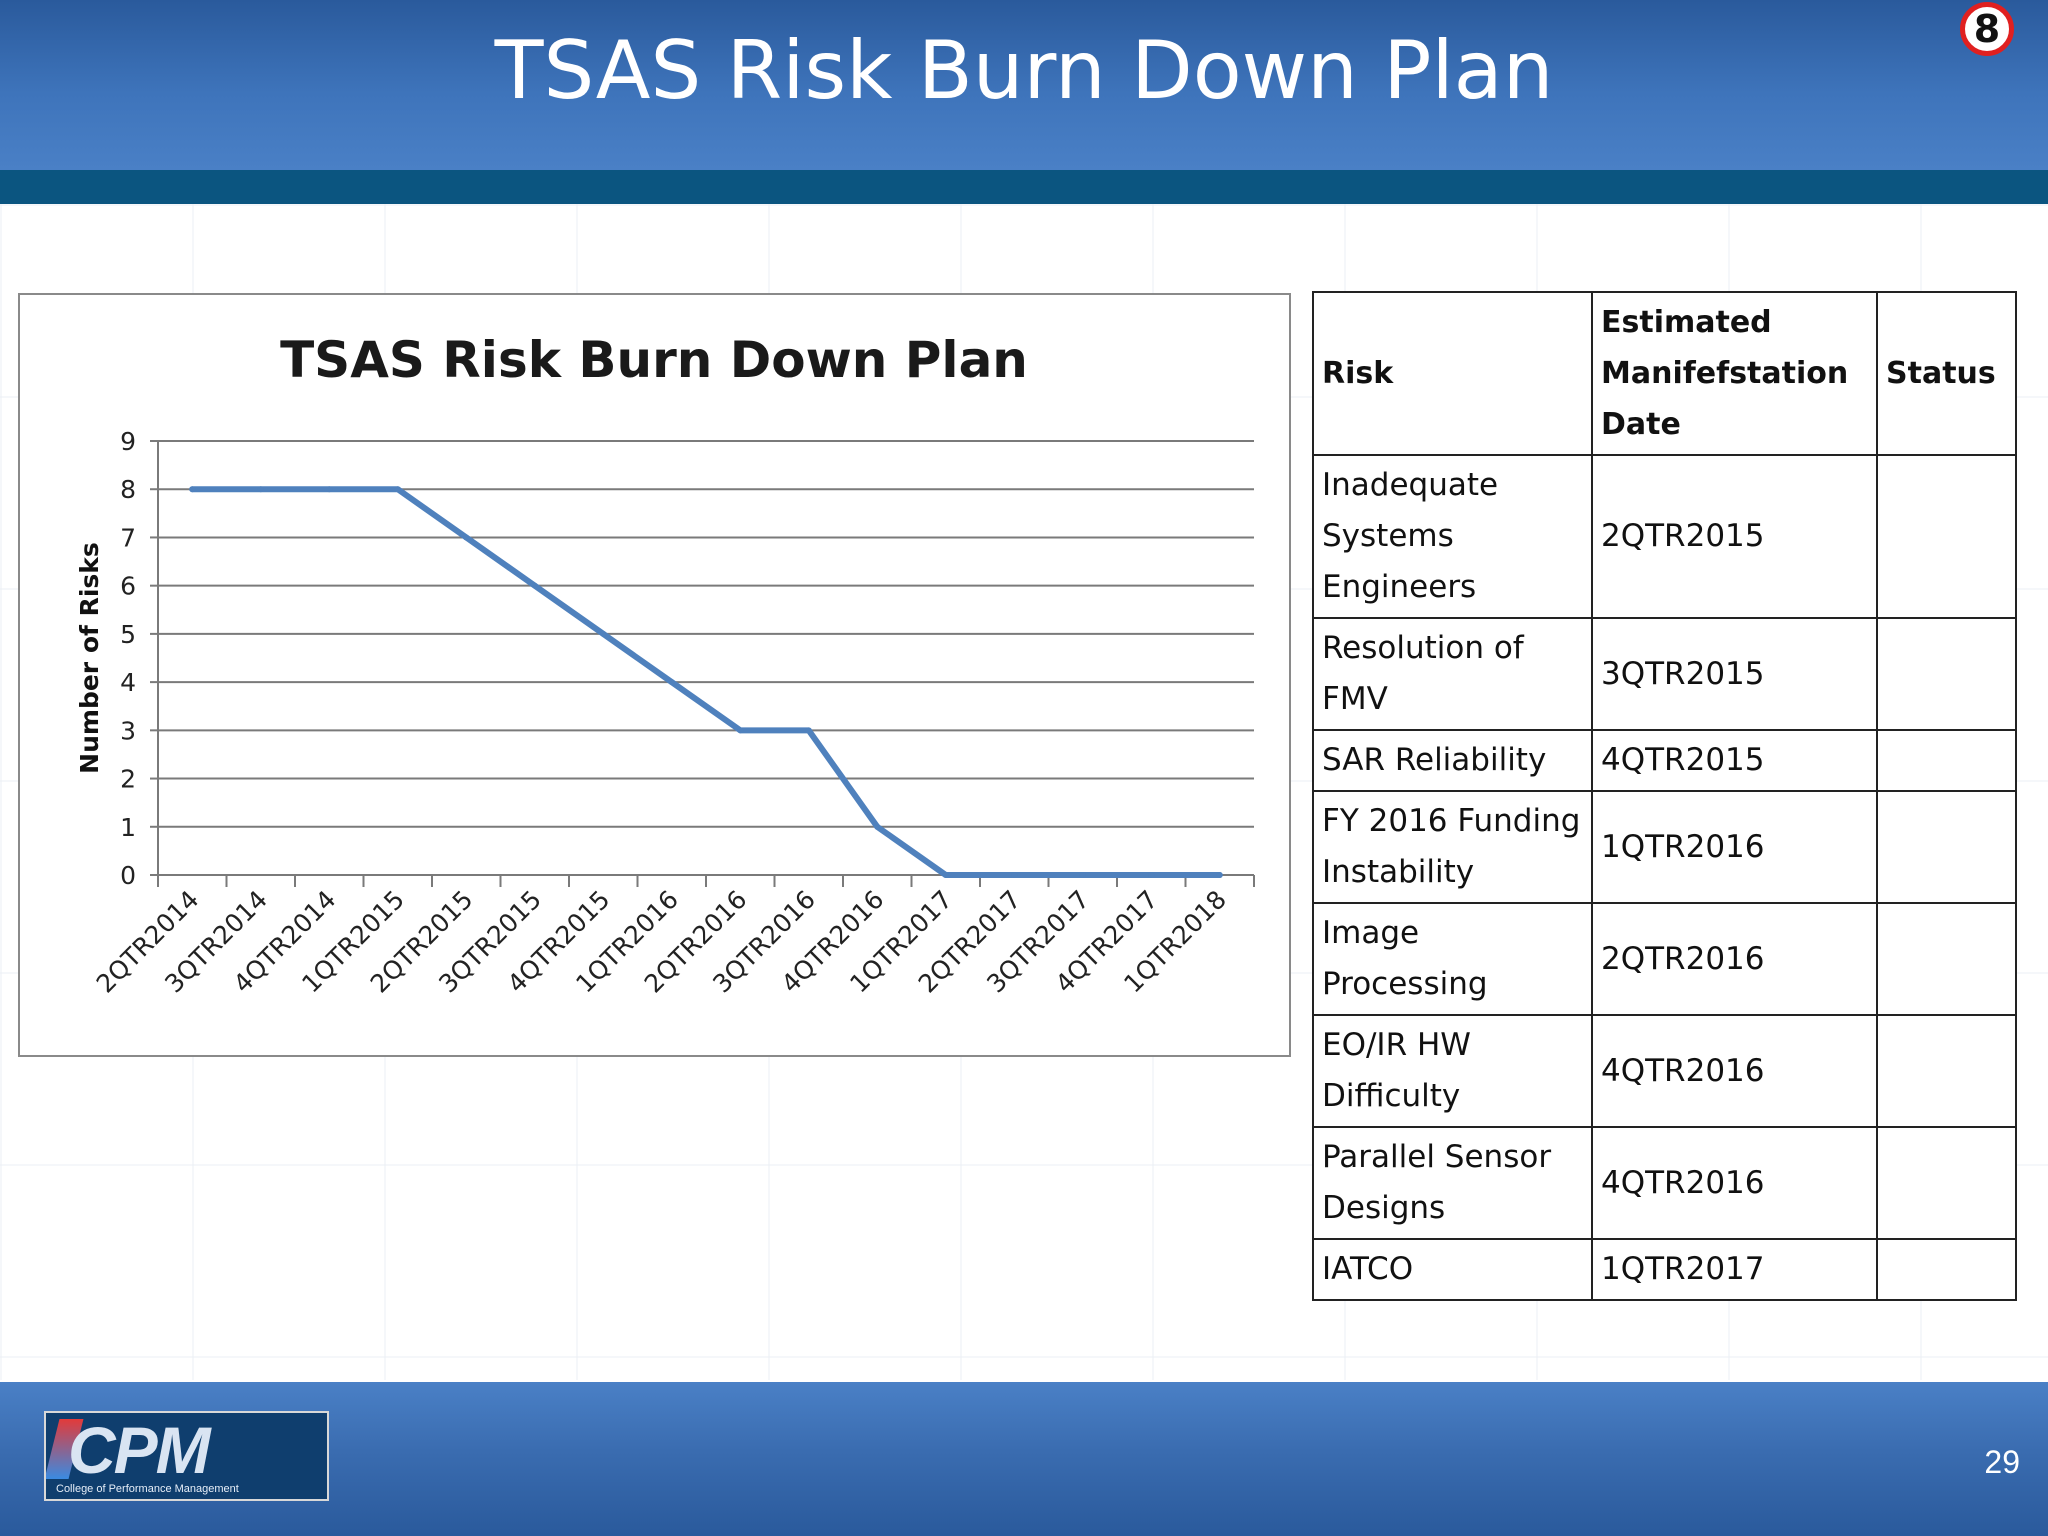 This screenshot has width=2048, height=1536. What do you see at coordinates (1024, 1459) in the screenshot?
I see `slide-footer: 29` at bounding box center [1024, 1459].